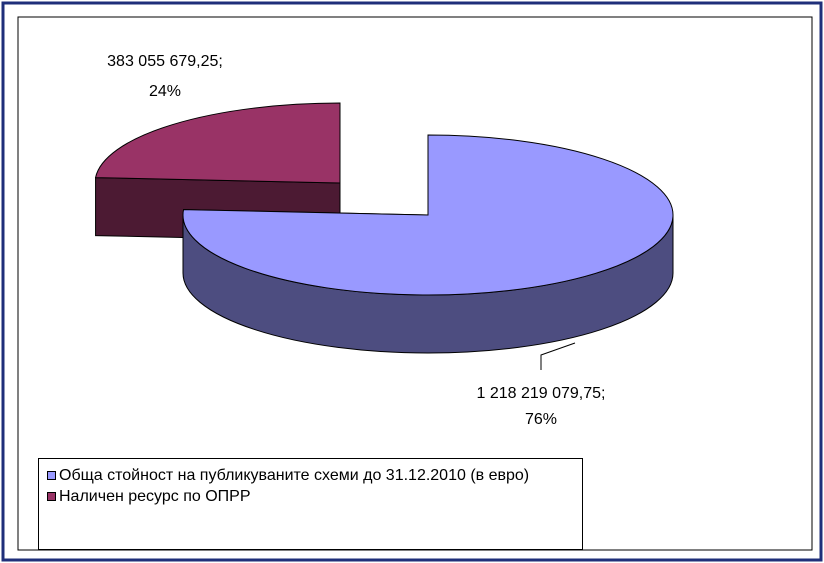  I want to click on data-label-percent: 76%, so click(541, 419).